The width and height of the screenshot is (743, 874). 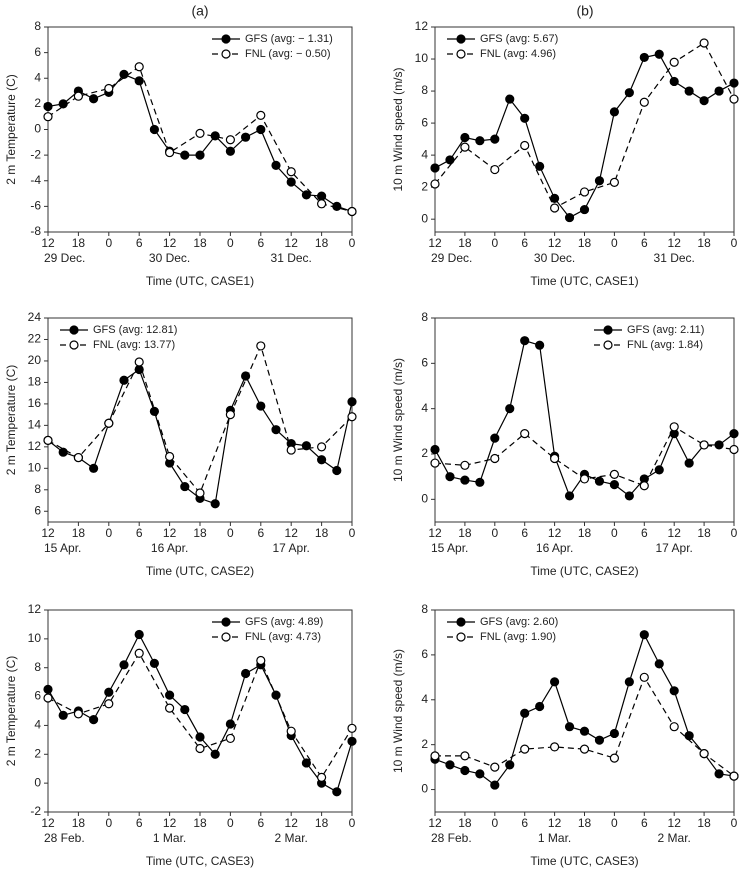 What do you see at coordinates (424, 453) in the screenshot?
I see `y-tick-label: 2` at bounding box center [424, 453].